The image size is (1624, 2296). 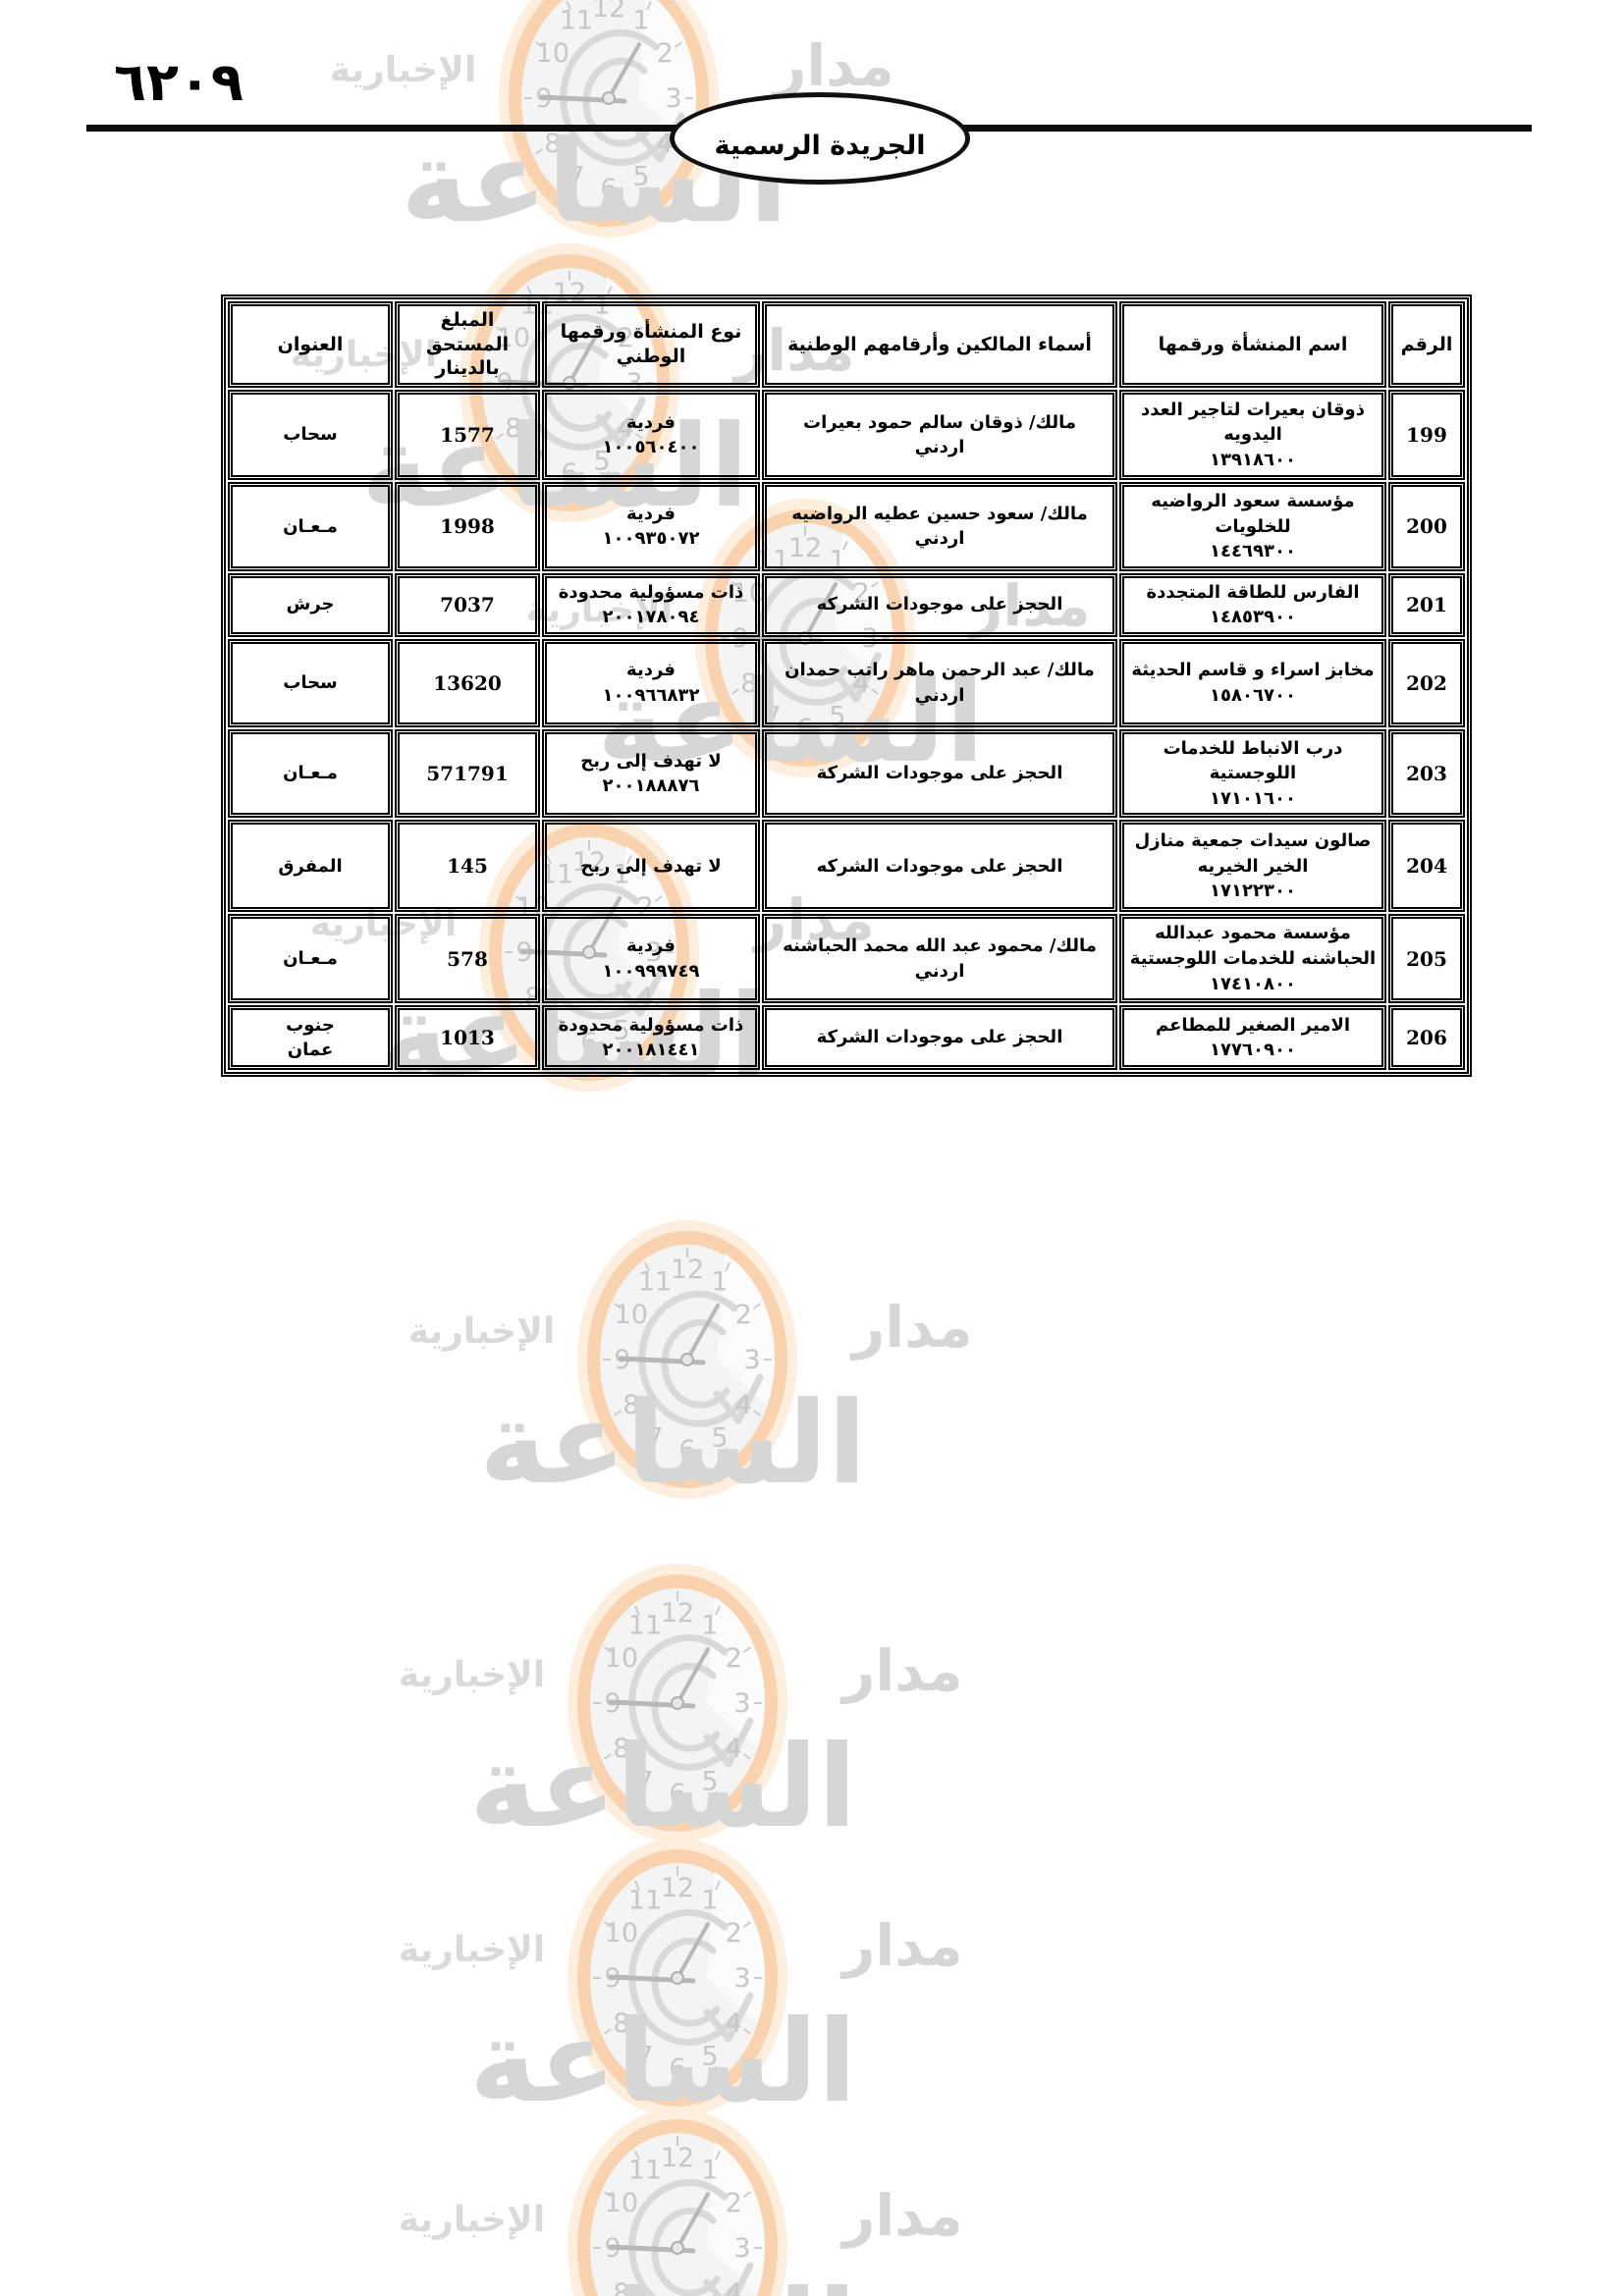 I want to click on cell-amount: 571791, so click(x=467, y=774).